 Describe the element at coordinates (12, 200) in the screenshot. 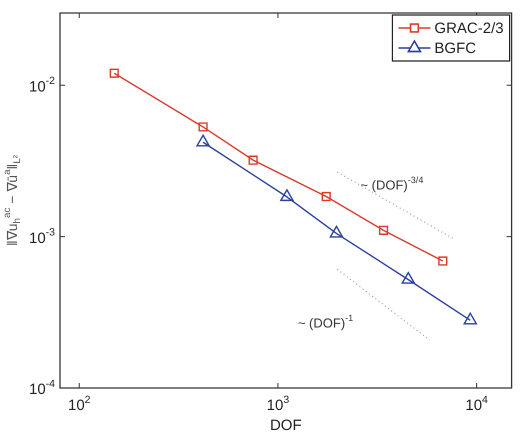

I see `y-axis-title: ‖∇uhac − ∇ūa‖L²` at that location.